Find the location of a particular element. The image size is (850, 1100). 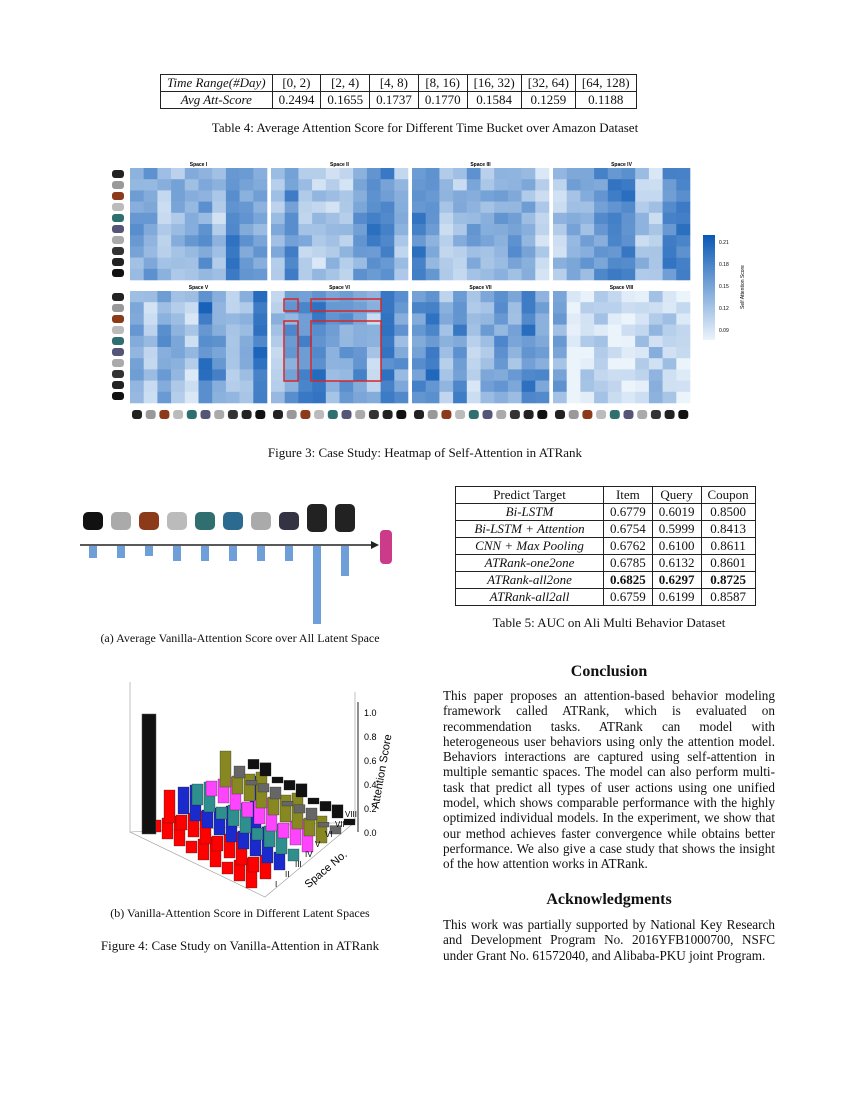

subplot-title: Space VII is located at coordinates (480, 288).